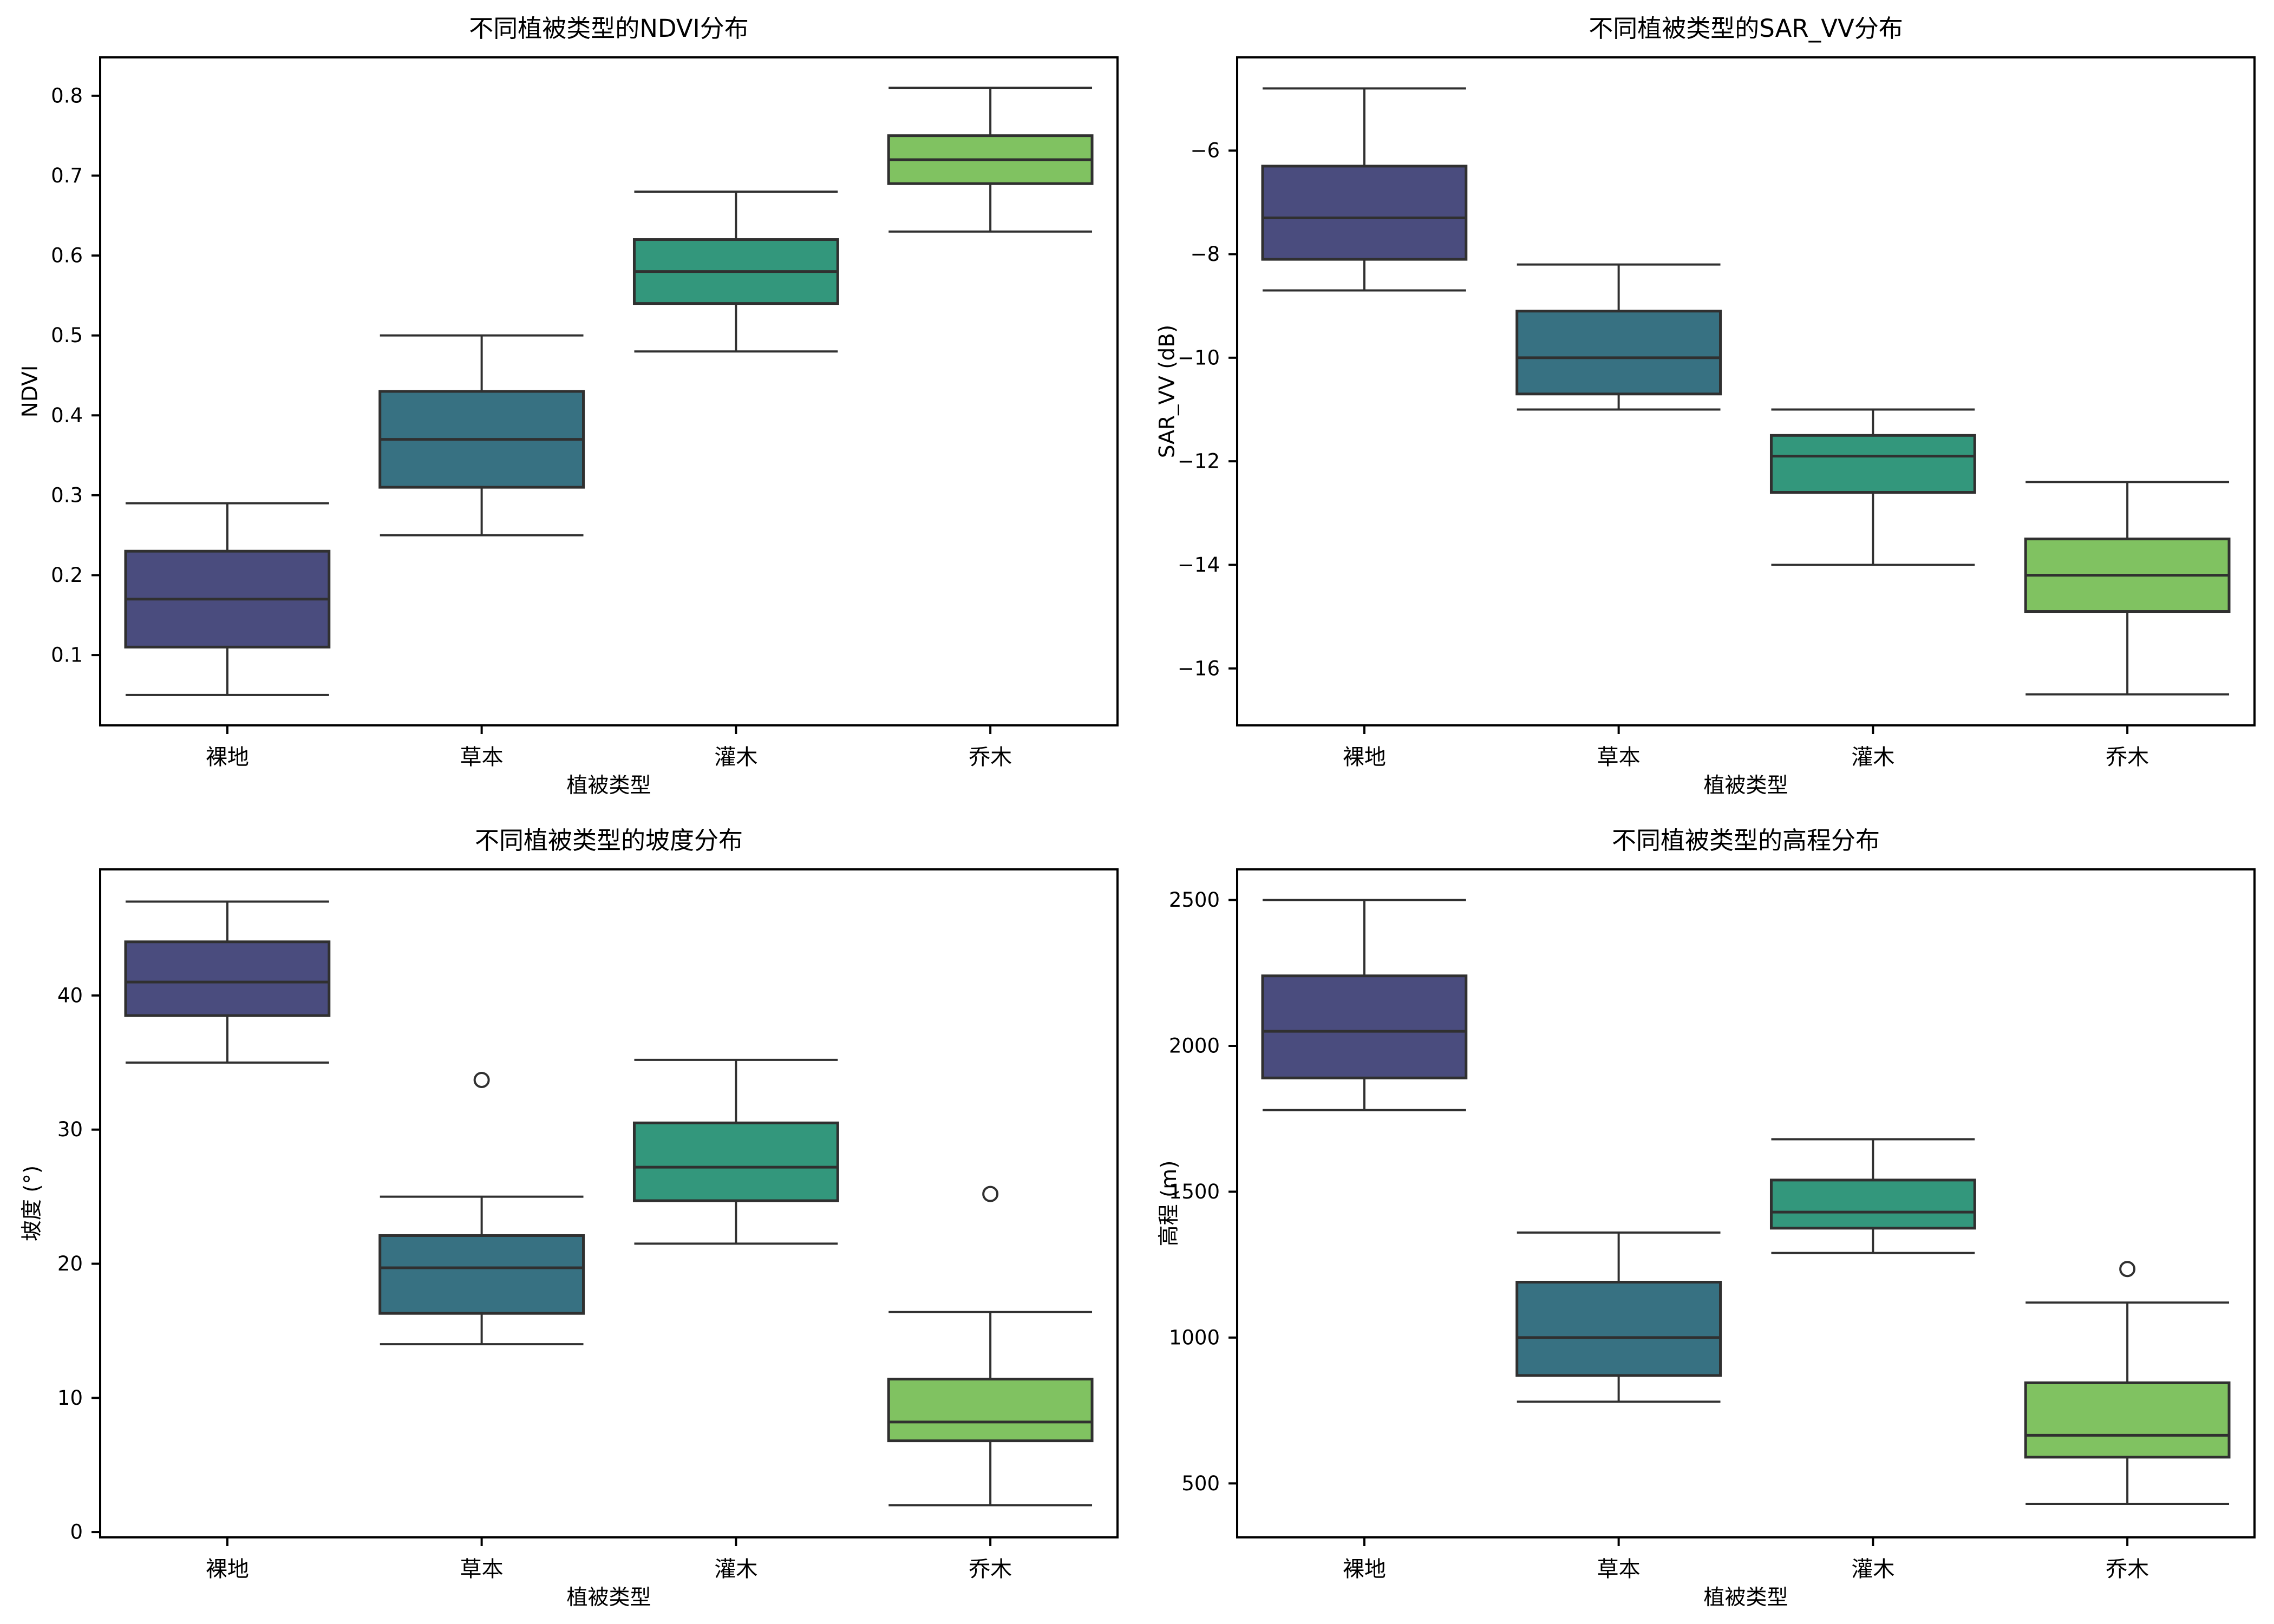 The height and width of the screenshot is (1624, 2274). What do you see at coordinates (67, 575) in the screenshot?
I see `y-tick-label: 0.2` at bounding box center [67, 575].